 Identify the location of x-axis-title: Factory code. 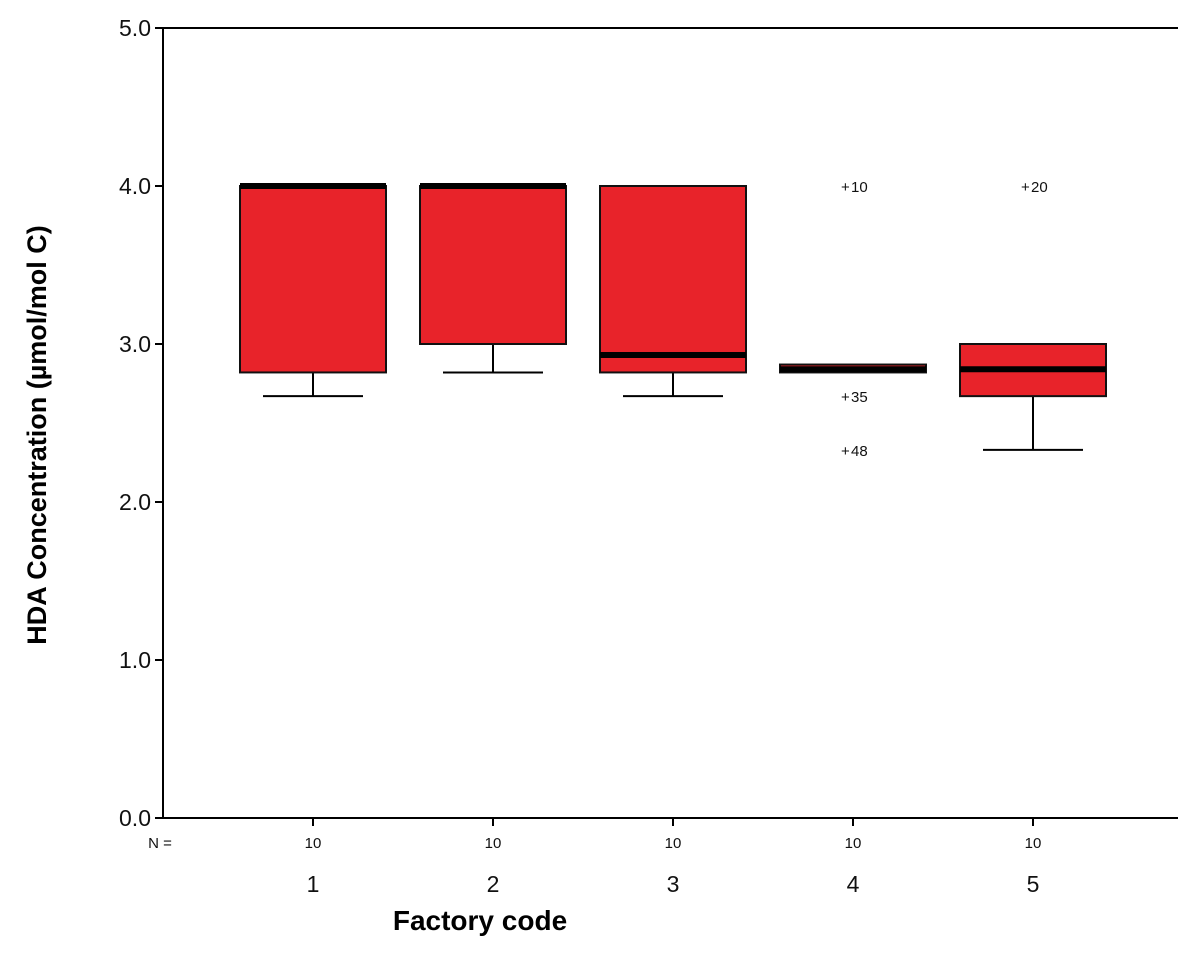
(480, 920).